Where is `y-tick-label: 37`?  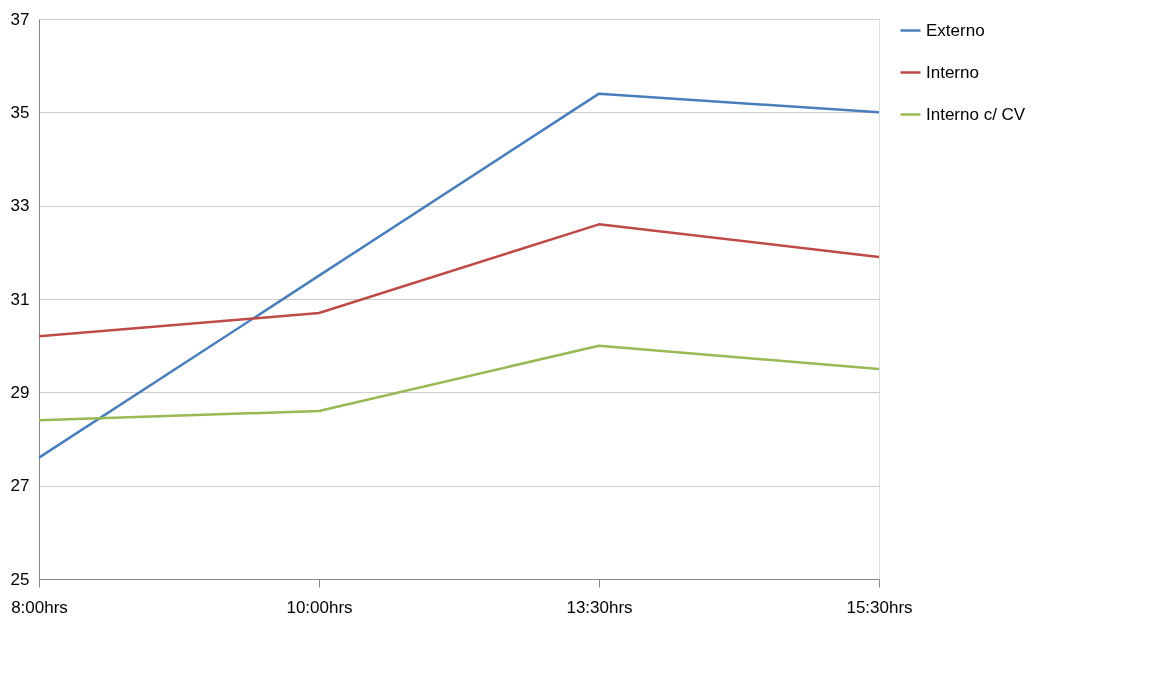
y-tick-label: 37 is located at coordinates (20, 19).